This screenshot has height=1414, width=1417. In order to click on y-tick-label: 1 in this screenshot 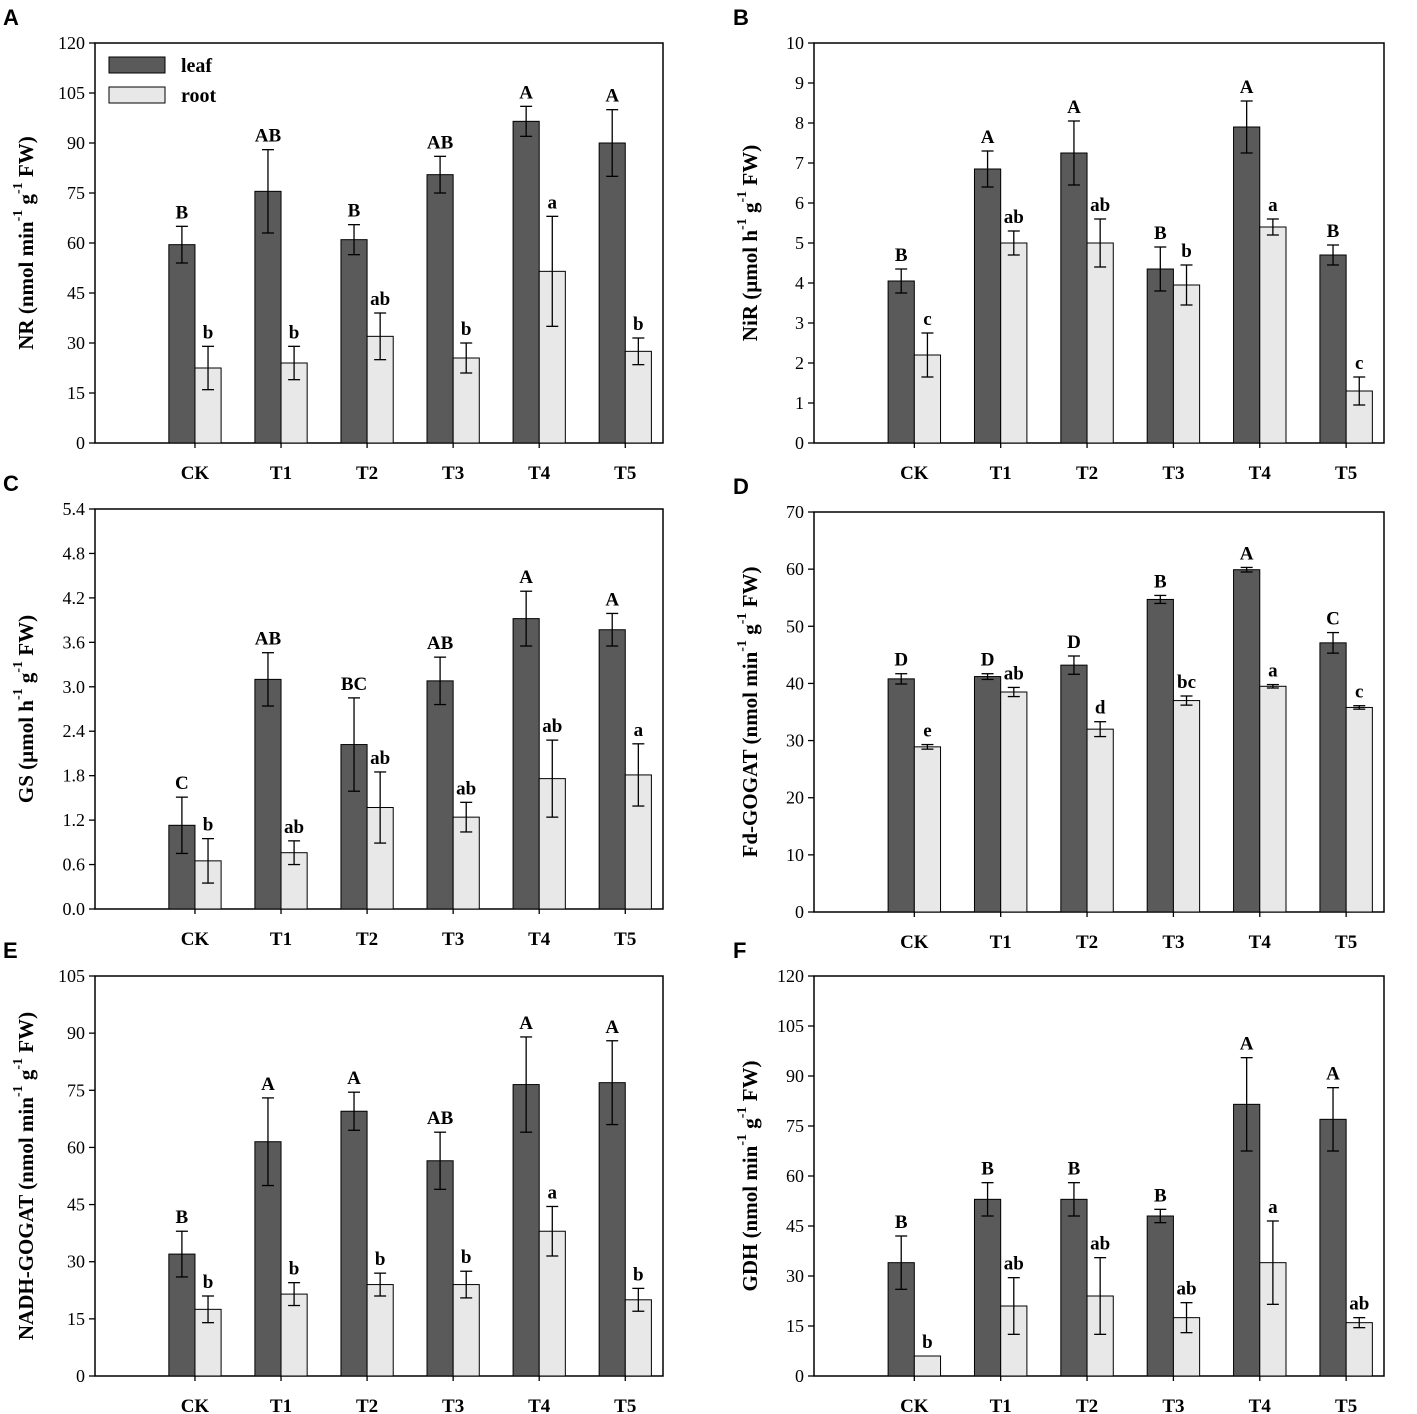, I will do `click(799, 403)`.